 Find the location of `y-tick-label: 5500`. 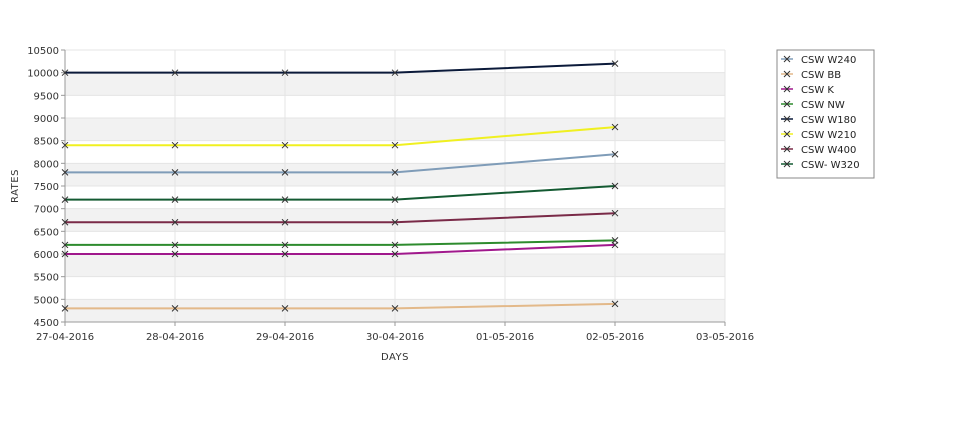

y-tick-label: 5500 is located at coordinates (46, 278).